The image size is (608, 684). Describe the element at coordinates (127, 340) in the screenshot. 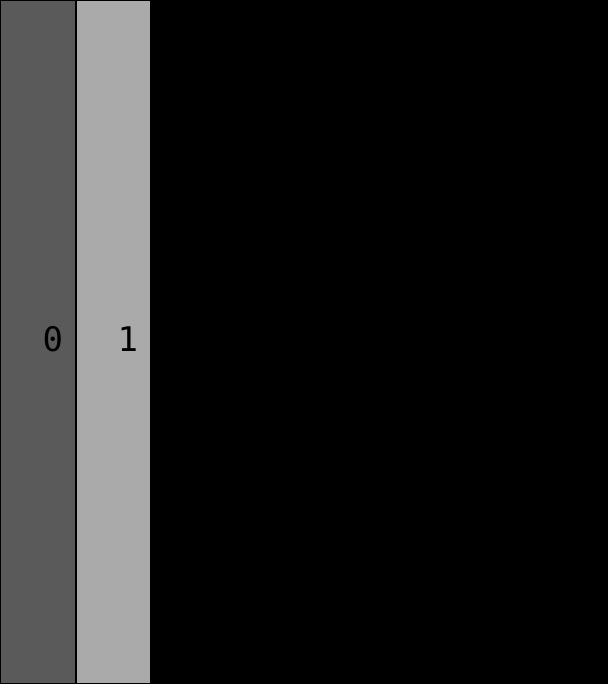

I see `column-1-label: 1` at that location.